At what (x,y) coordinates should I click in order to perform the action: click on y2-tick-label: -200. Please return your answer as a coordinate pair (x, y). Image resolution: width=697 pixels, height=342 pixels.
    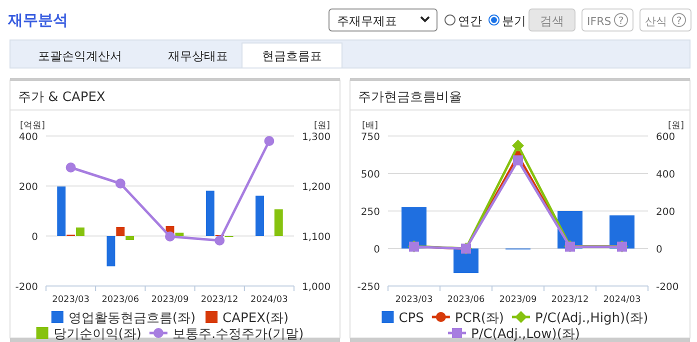
    Looking at the image, I should click on (667, 287).